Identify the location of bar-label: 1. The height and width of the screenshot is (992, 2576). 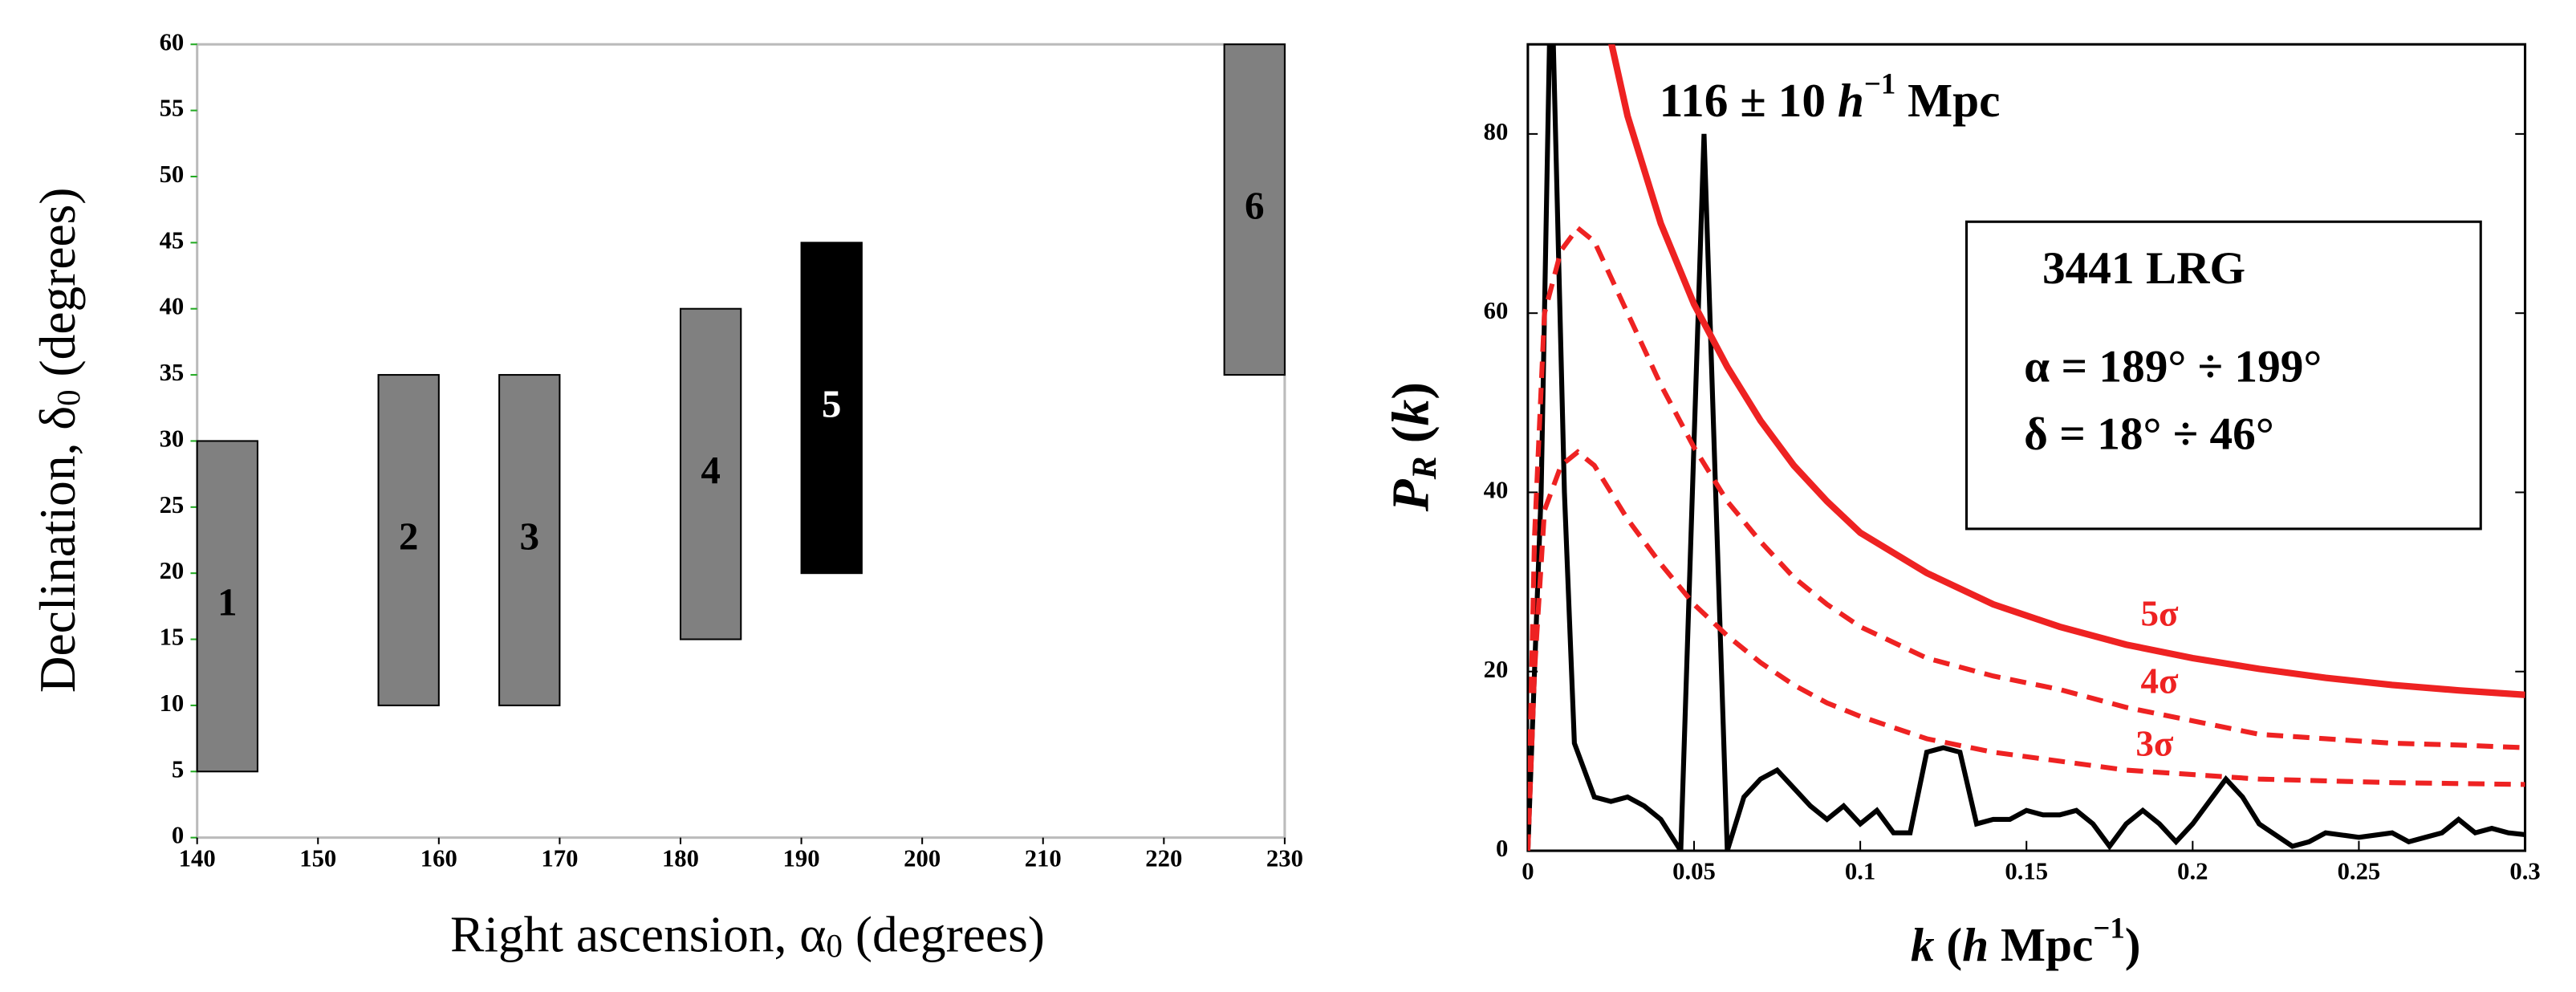
(228, 602).